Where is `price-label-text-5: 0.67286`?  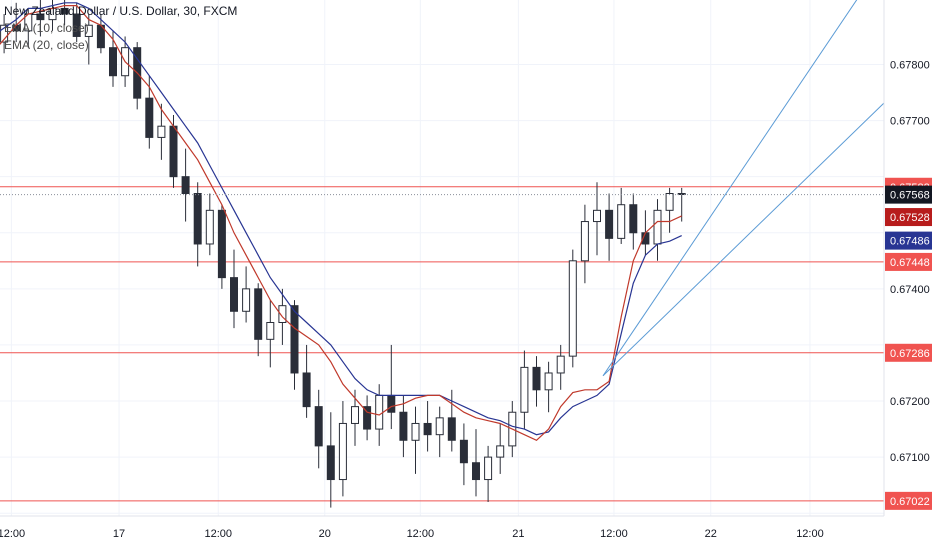
price-label-text-5: 0.67286 is located at coordinates (910, 354).